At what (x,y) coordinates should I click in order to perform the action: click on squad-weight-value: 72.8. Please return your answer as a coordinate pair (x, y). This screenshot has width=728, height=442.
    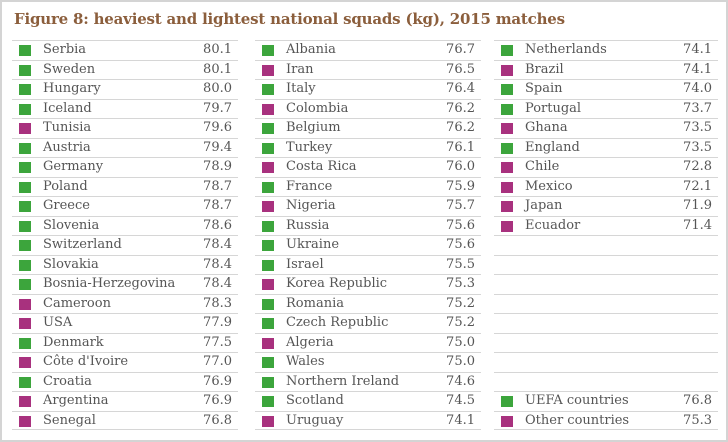
    Looking at the image, I should click on (697, 166).